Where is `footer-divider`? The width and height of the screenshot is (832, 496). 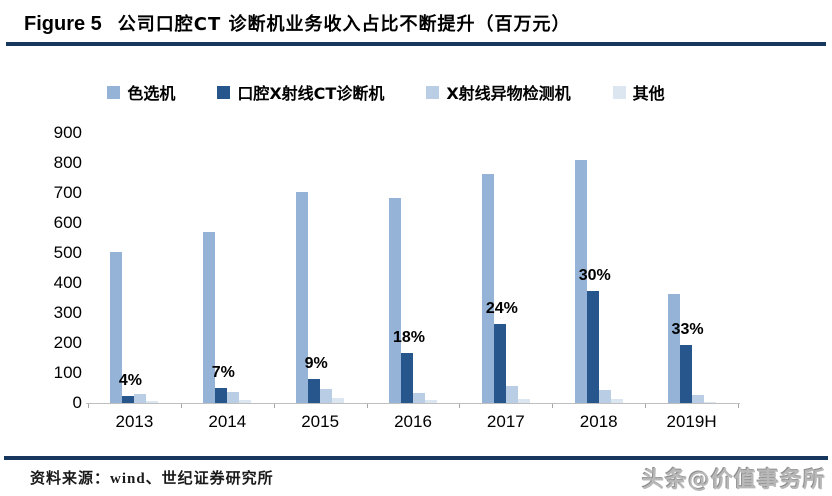
footer-divider is located at coordinates (416, 458).